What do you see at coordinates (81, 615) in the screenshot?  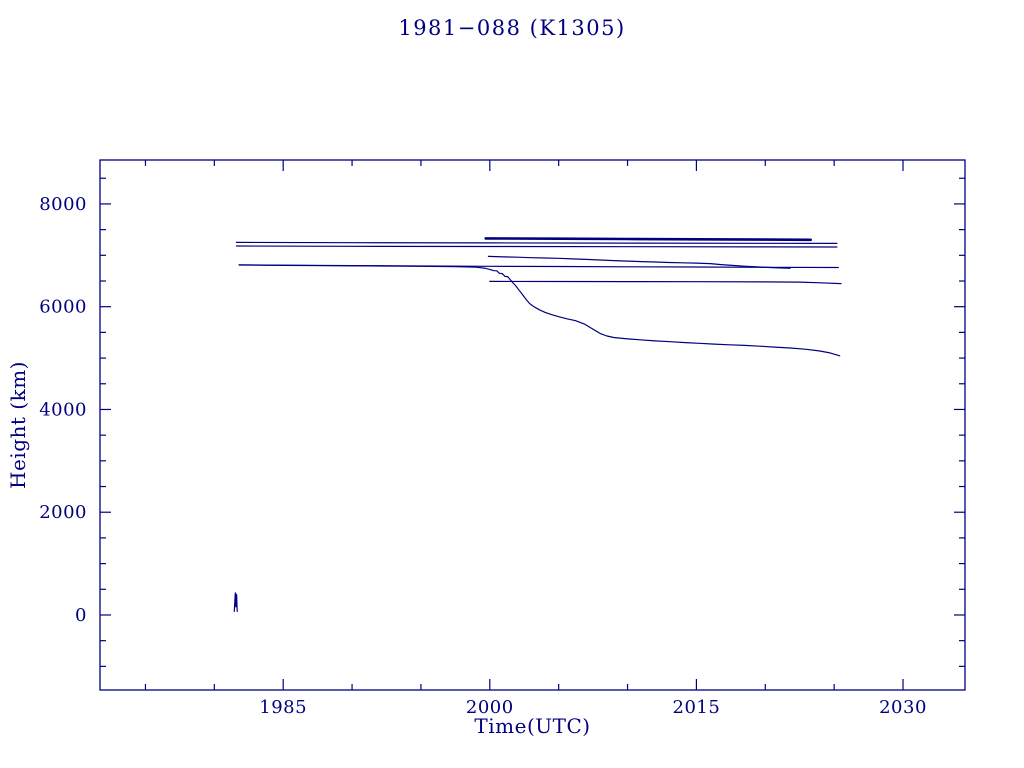 I see `y-tick-label: 0` at bounding box center [81, 615].